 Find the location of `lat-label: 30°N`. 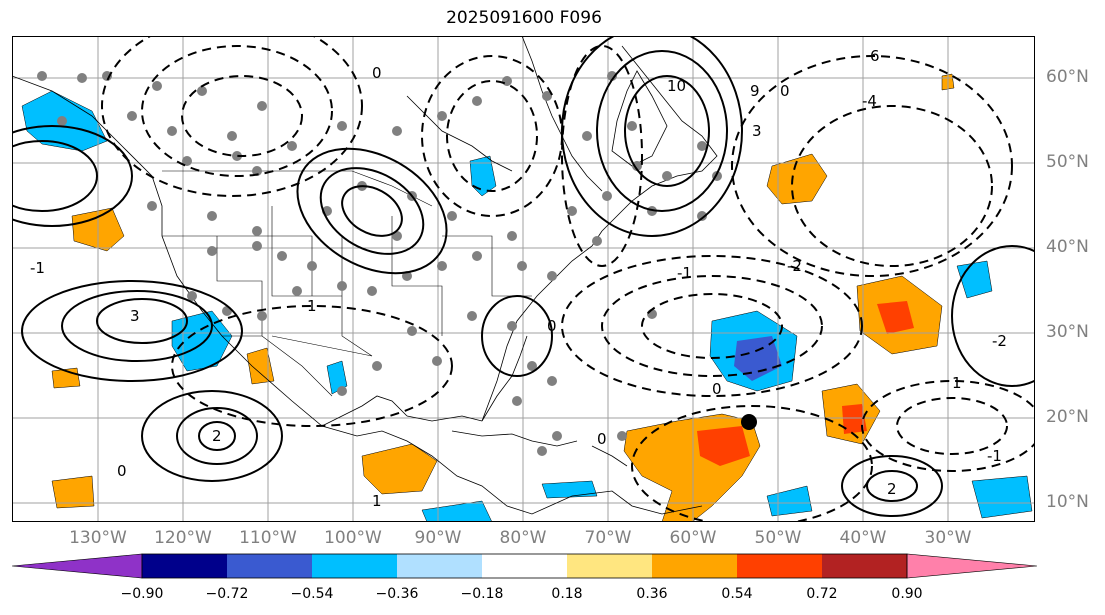

lat-label: 30°N is located at coordinates (1067, 332).